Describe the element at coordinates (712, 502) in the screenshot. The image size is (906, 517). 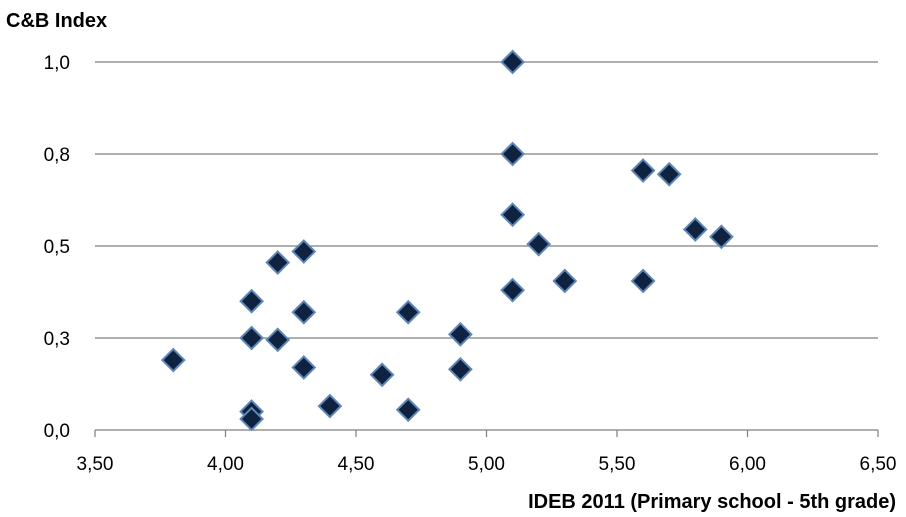
I see `x-axis-title: IDEB 2011 (Primary school - 5th grade)` at that location.